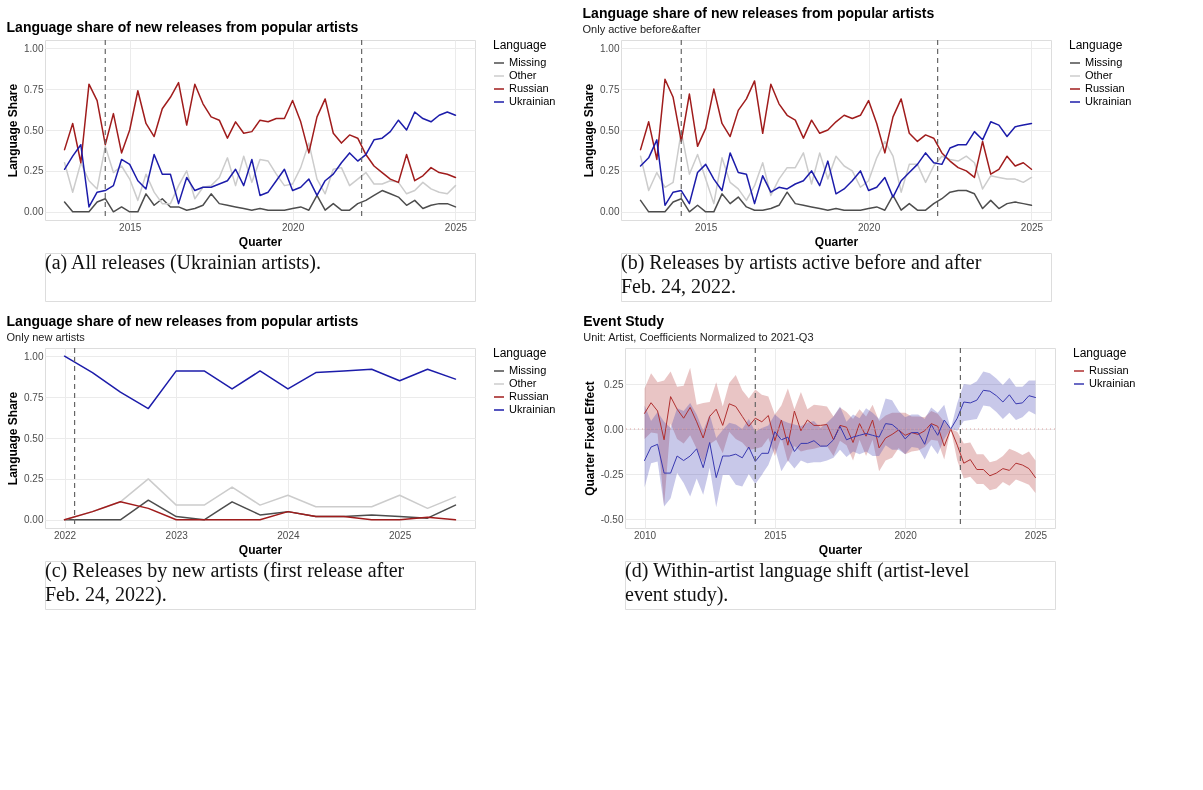  I want to click on chart-subtitle: Only new artists, so click(46, 337).